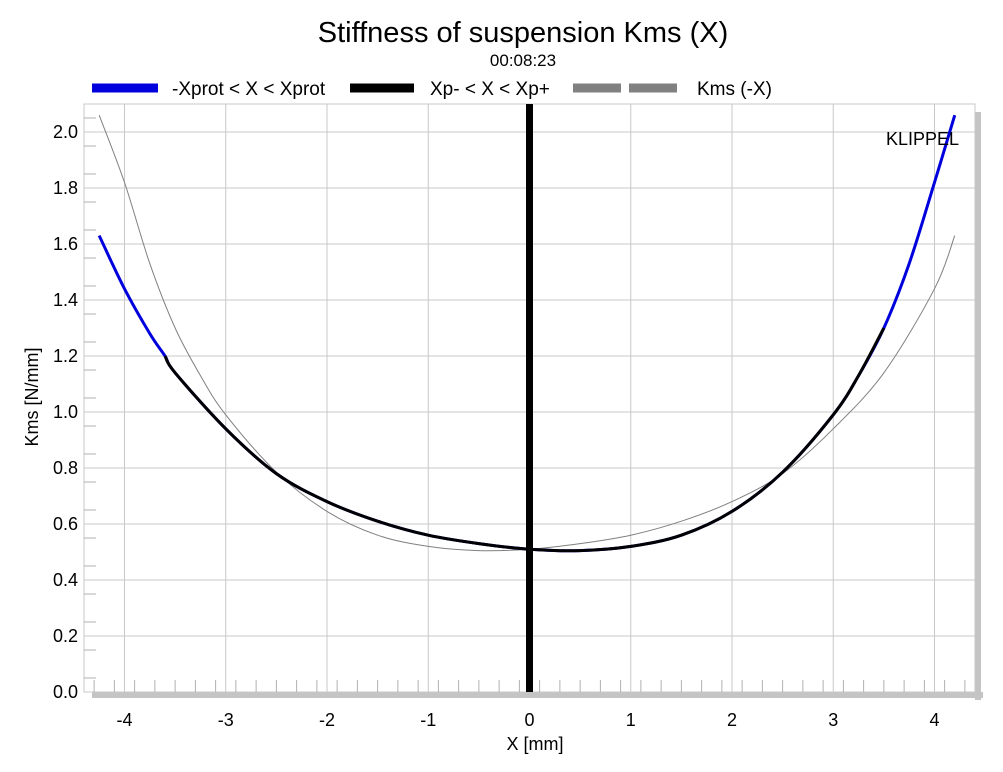  What do you see at coordinates (65, 636) in the screenshot?
I see `y-tick-label: 0.2` at bounding box center [65, 636].